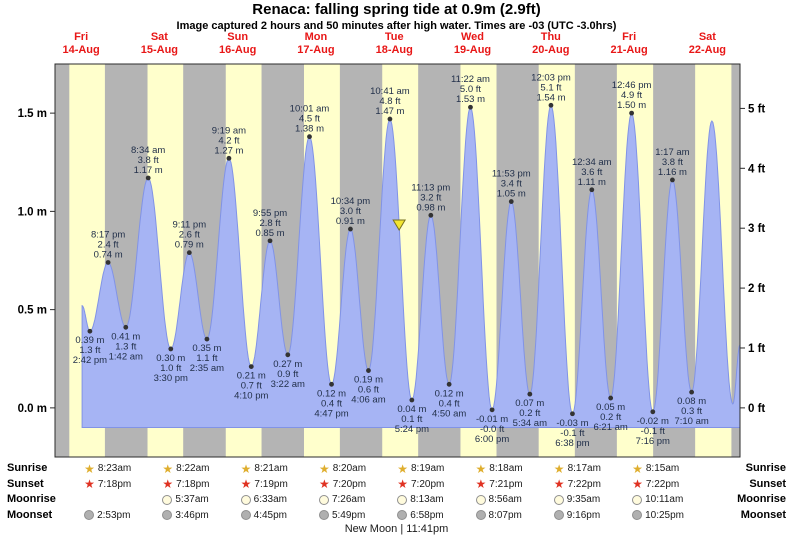  I want to click on day-date-label: 14-Aug, so click(80, 50).